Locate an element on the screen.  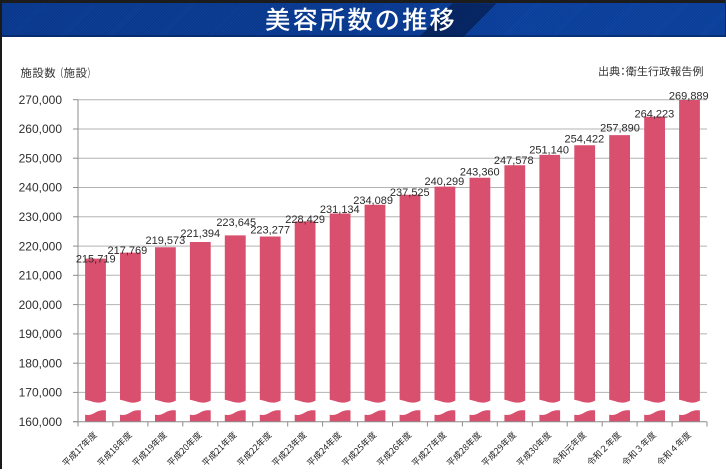
svg-text: 180,000 is located at coordinates (41, 363).